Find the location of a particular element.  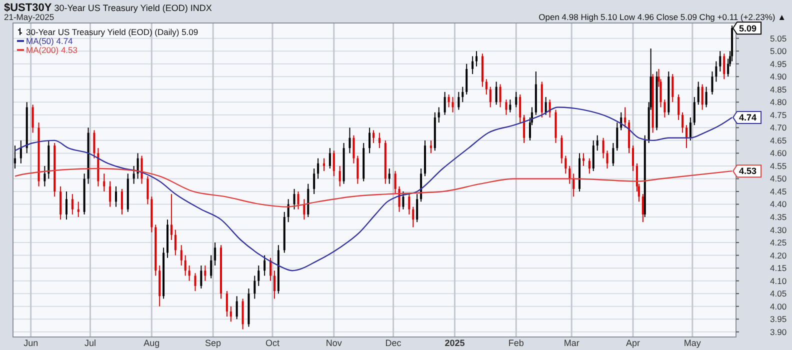

y-tick-label: 4.80 is located at coordinates (778, 102).